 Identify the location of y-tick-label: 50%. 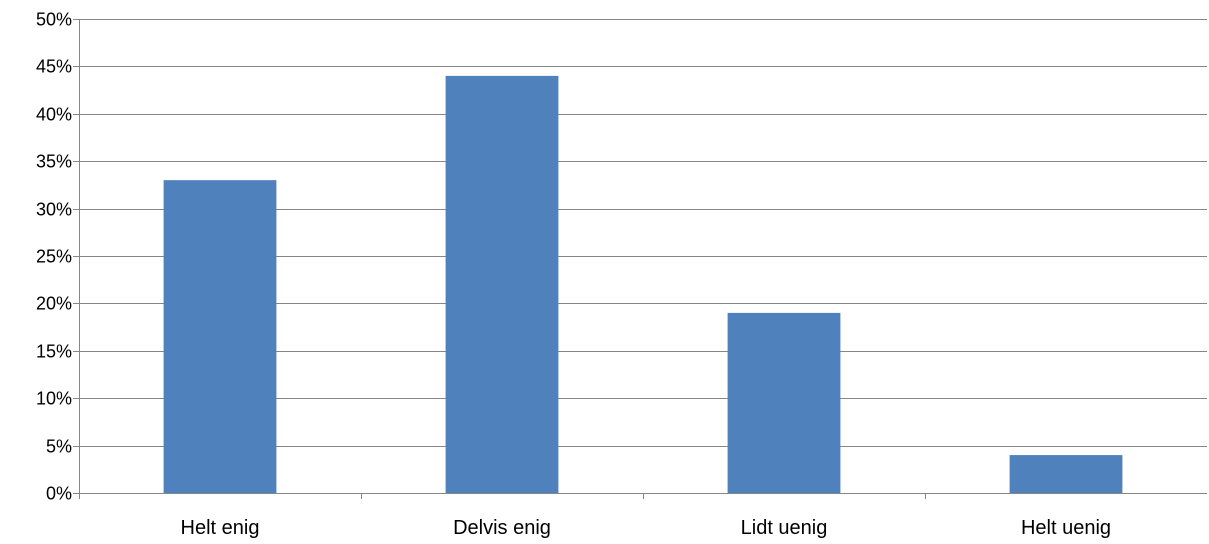
(54, 20).